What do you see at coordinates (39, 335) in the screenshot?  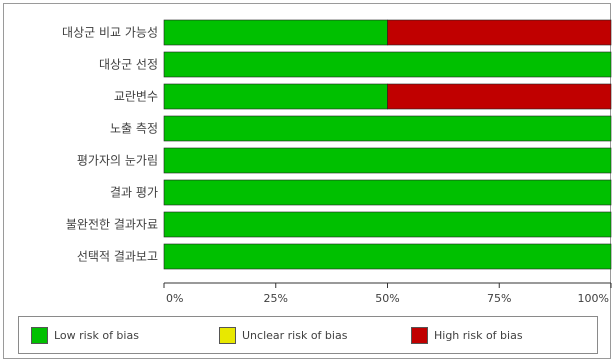 I see `legend-swatch-low` at bounding box center [39, 335].